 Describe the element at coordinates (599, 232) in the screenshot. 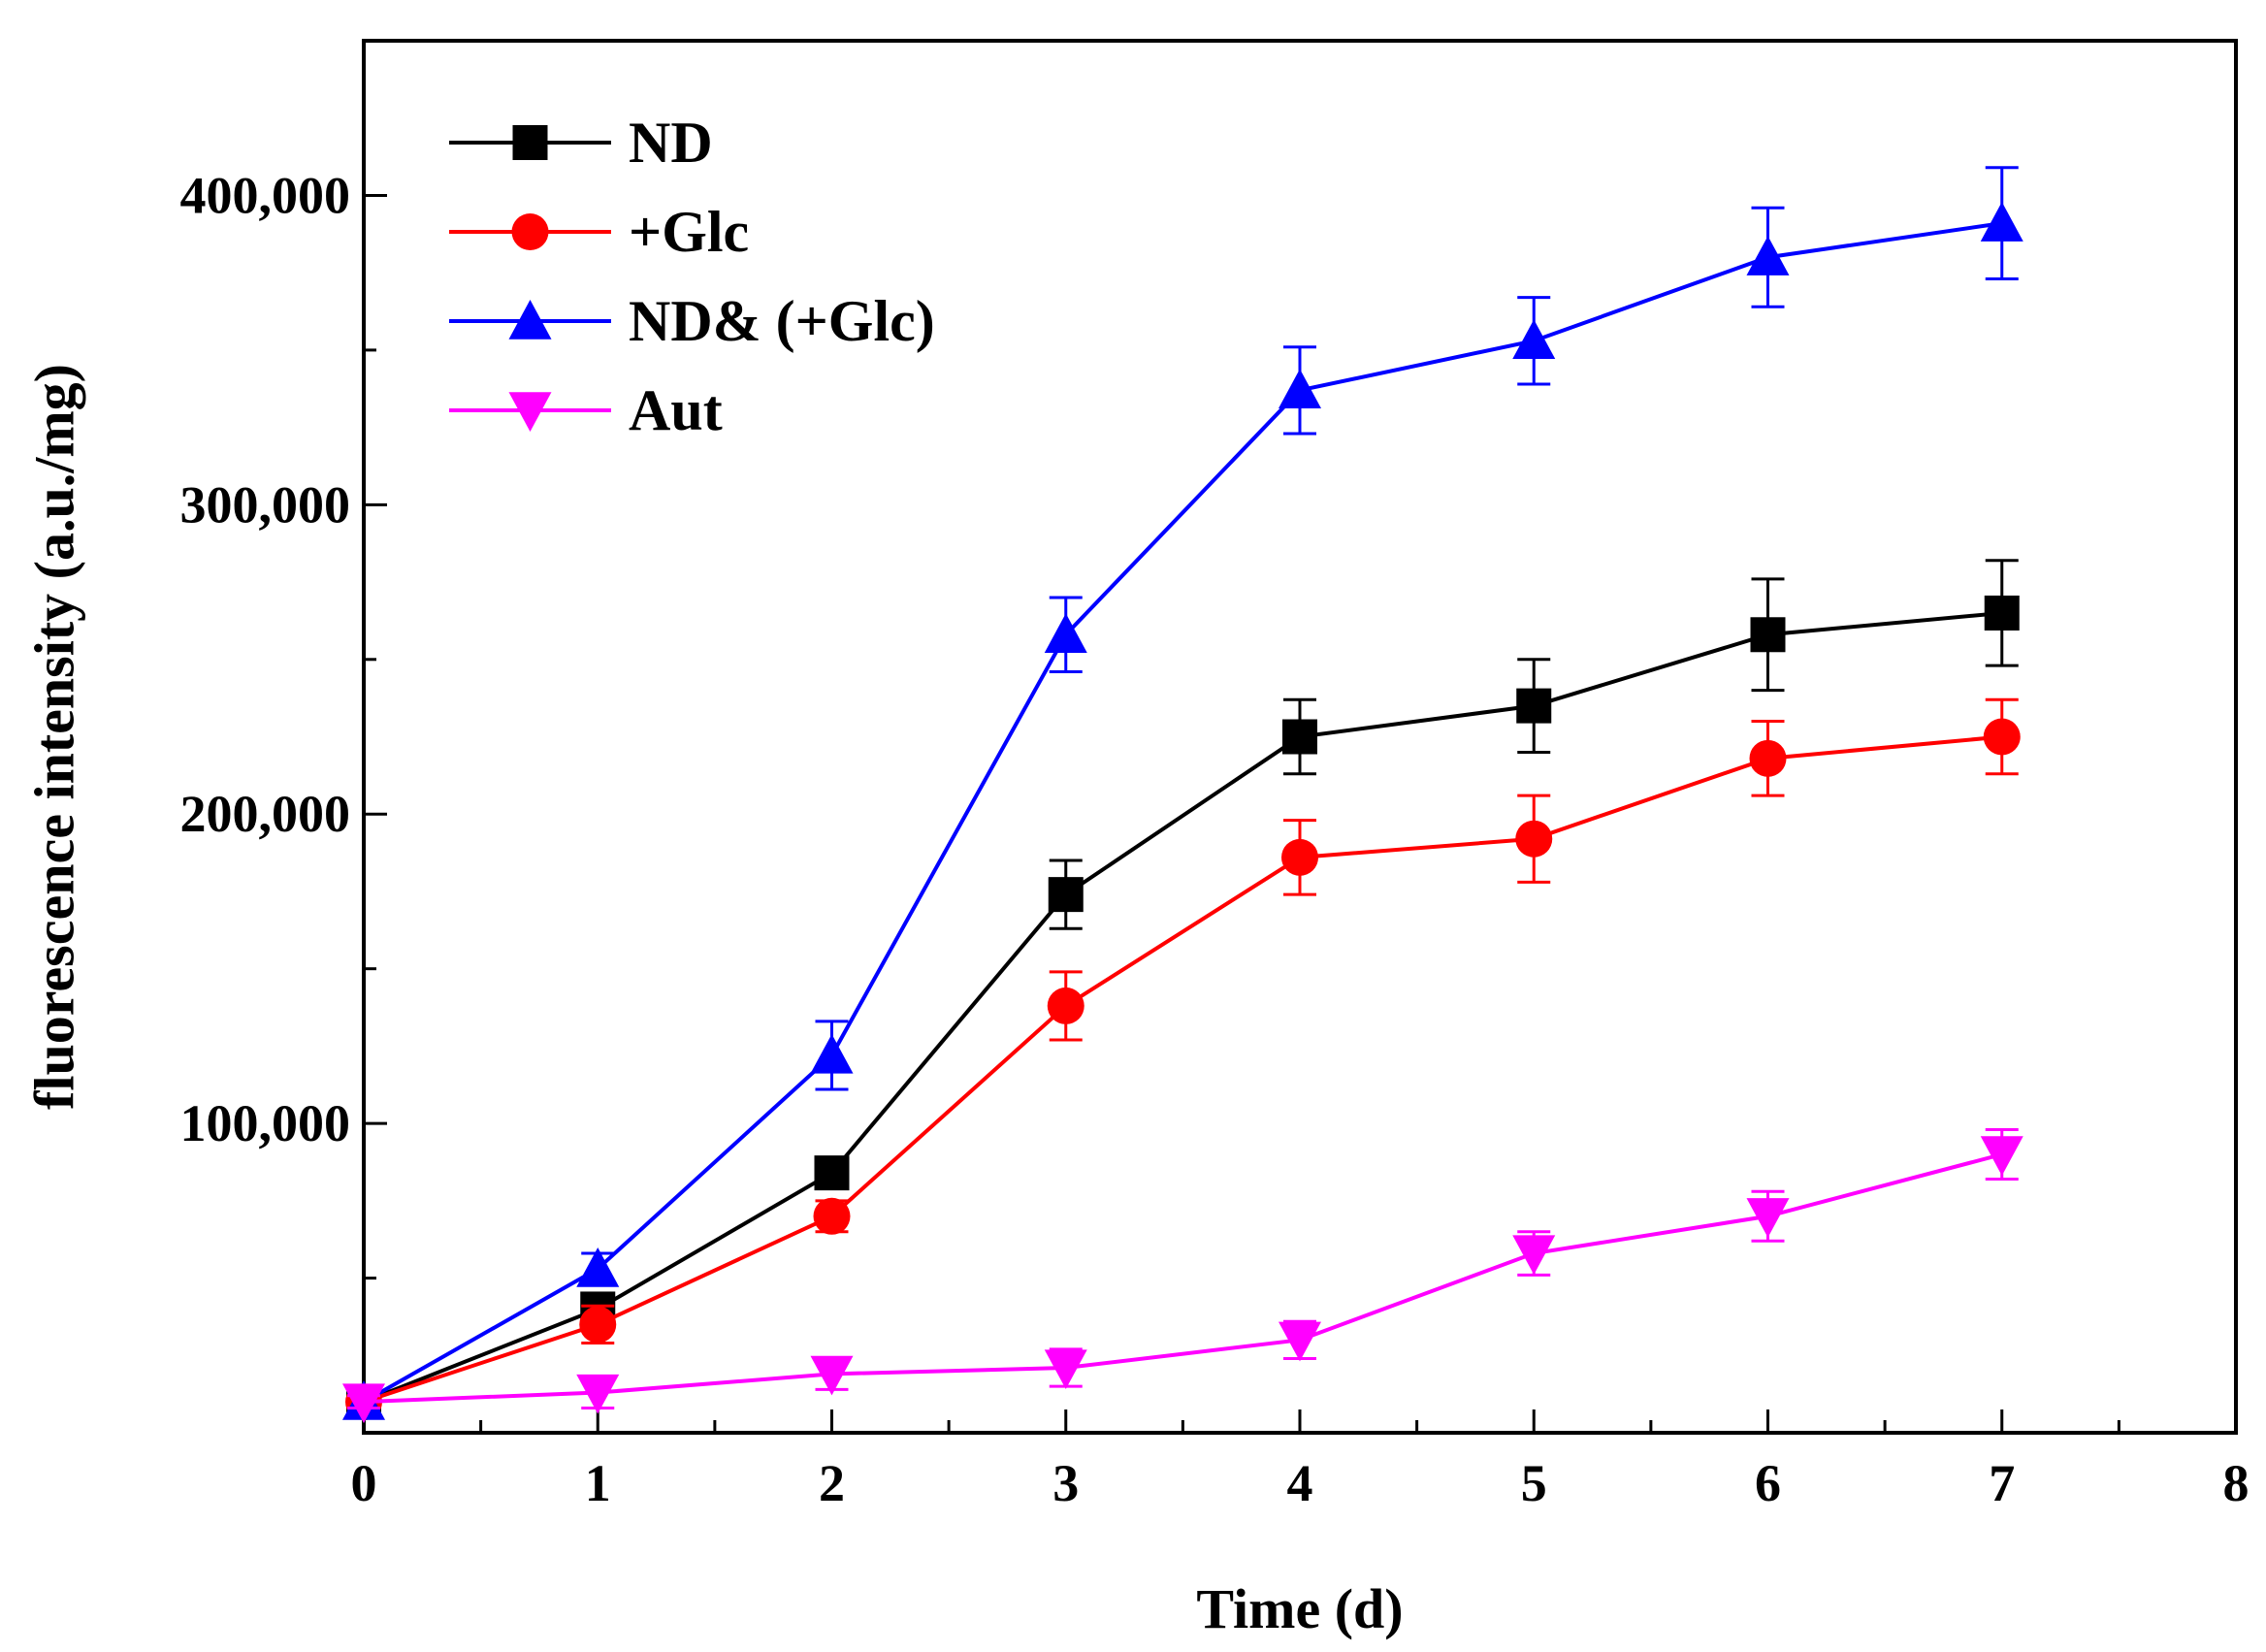

I see `legend-item: +Glc` at that location.